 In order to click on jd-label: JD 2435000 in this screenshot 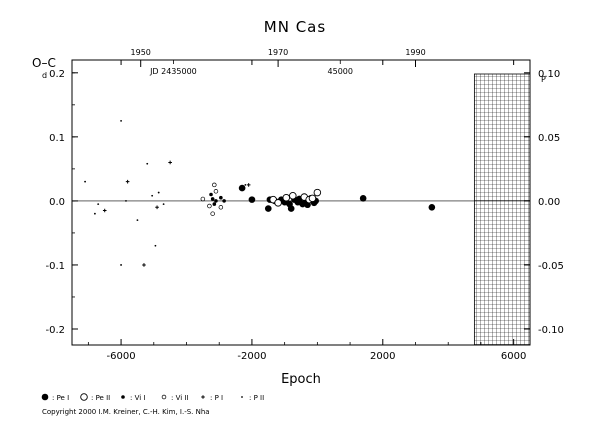, I will do `click(173, 71)`.